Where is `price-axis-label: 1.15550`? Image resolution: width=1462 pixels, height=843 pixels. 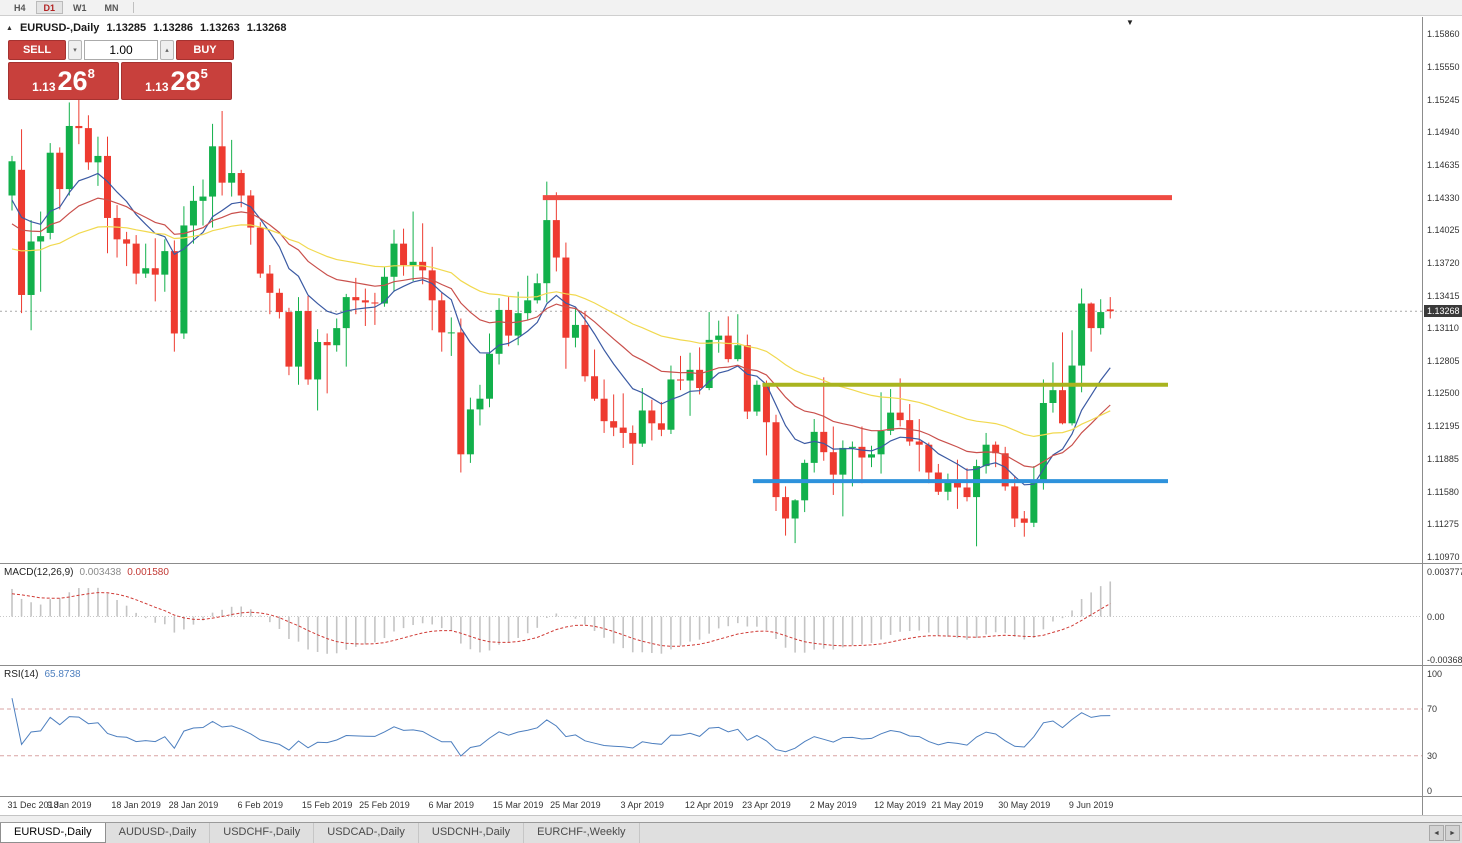 price-axis-label: 1.15550 is located at coordinates (1443, 67).